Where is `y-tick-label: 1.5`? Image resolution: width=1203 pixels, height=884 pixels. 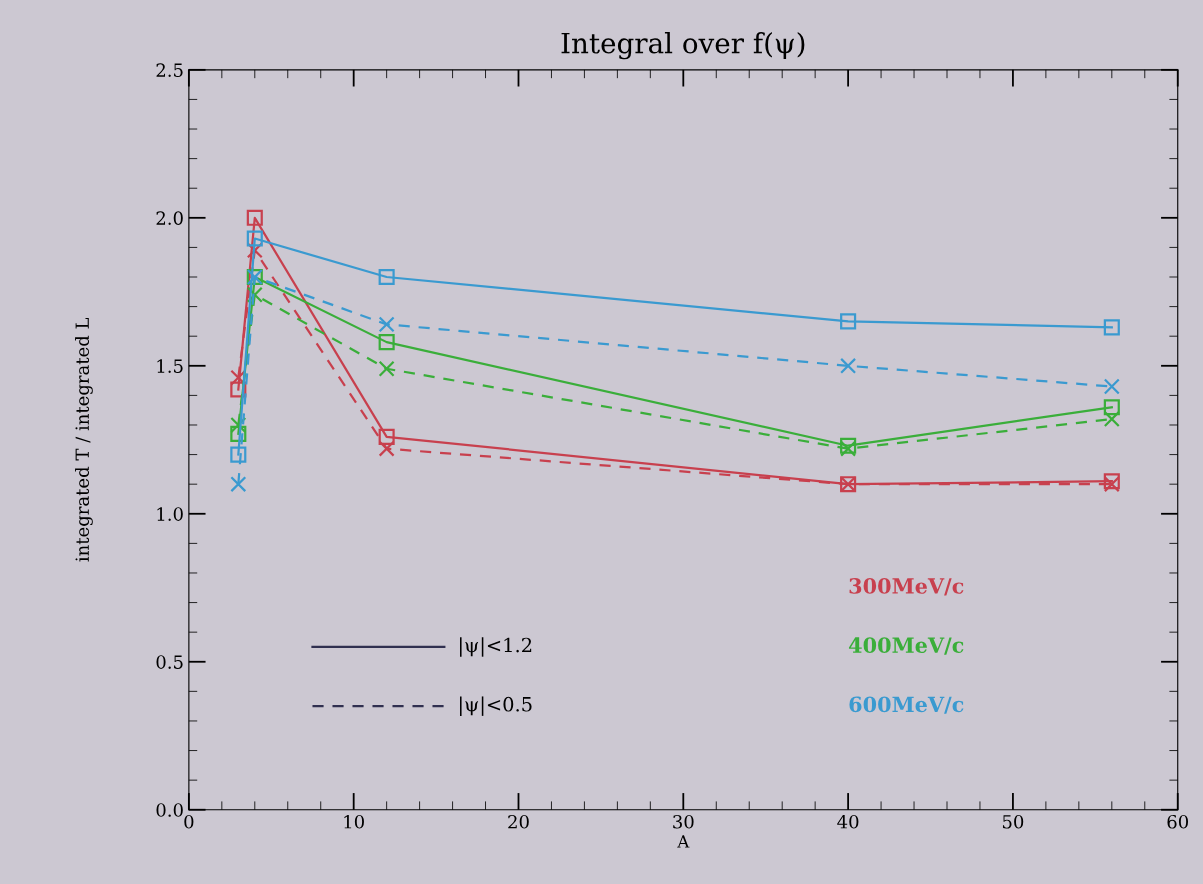
y-tick-label: 1.5 is located at coordinates (170, 366).